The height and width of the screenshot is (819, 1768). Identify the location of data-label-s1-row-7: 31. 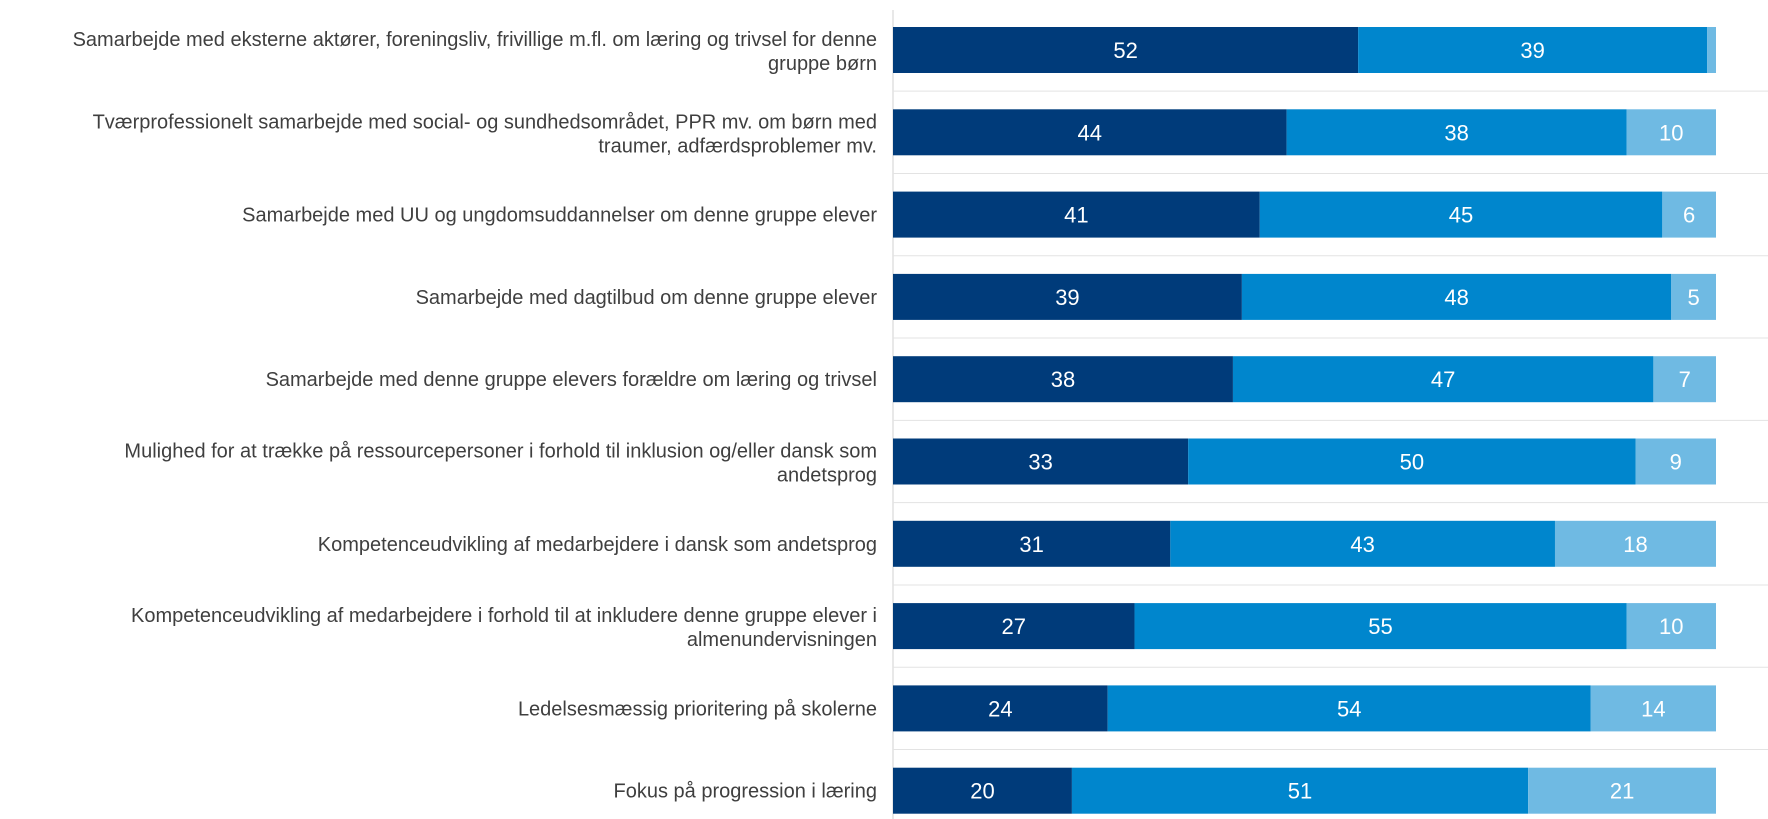
(1031, 544).